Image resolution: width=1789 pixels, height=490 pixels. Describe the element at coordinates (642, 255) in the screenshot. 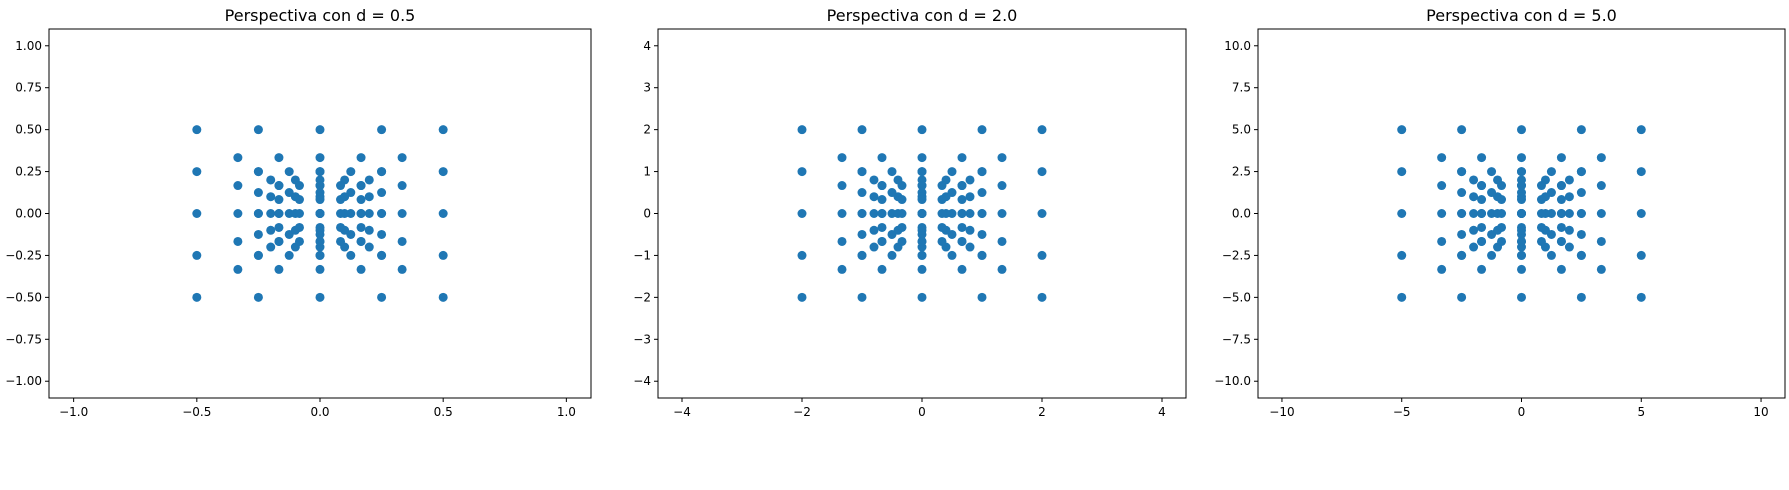

I see `y-tick-label: −1` at that location.